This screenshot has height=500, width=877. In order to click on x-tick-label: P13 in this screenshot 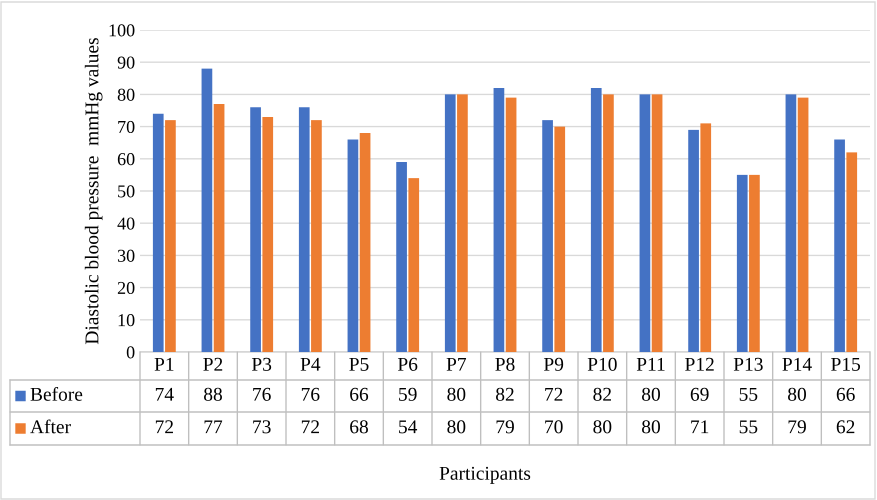, I will do `click(748, 364)`.